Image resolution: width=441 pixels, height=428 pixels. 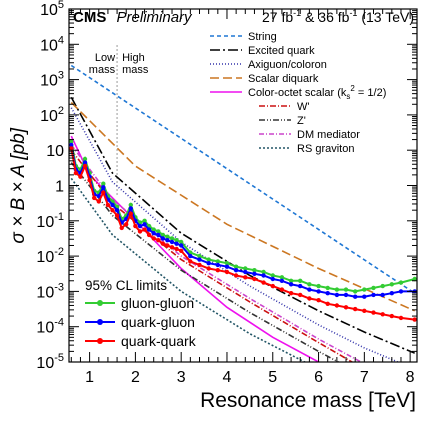 I want to click on limit-legend-label: quark-quark, so click(x=159, y=341).